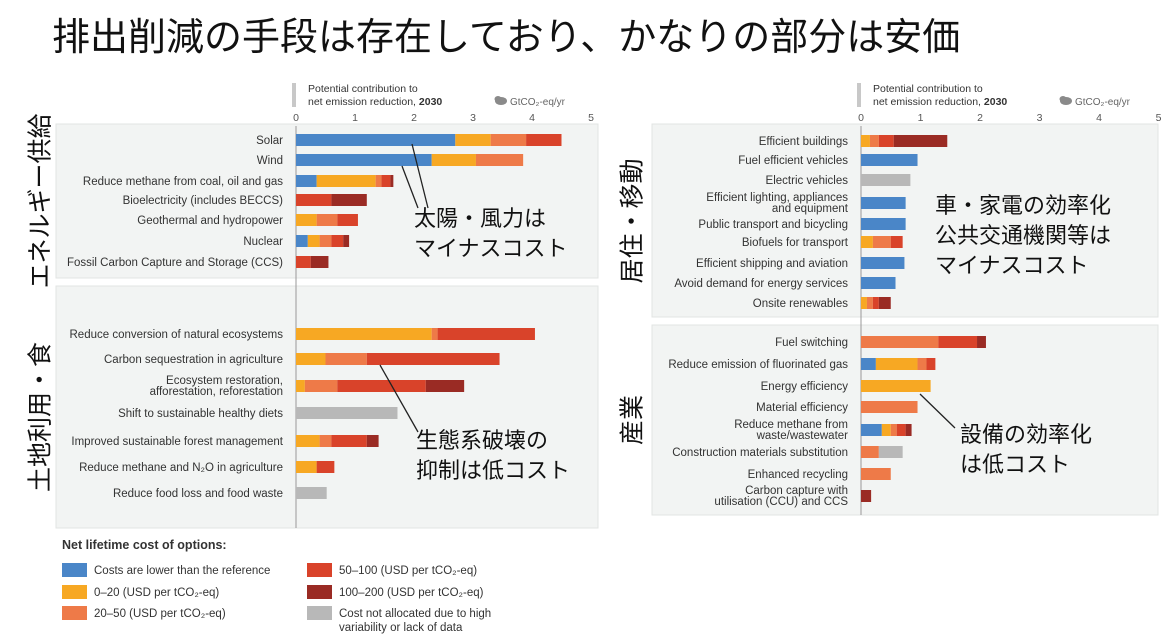 This screenshot has width=1174, height=637. I want to click on annotation-text: は低コスト, so click(1015, 465).